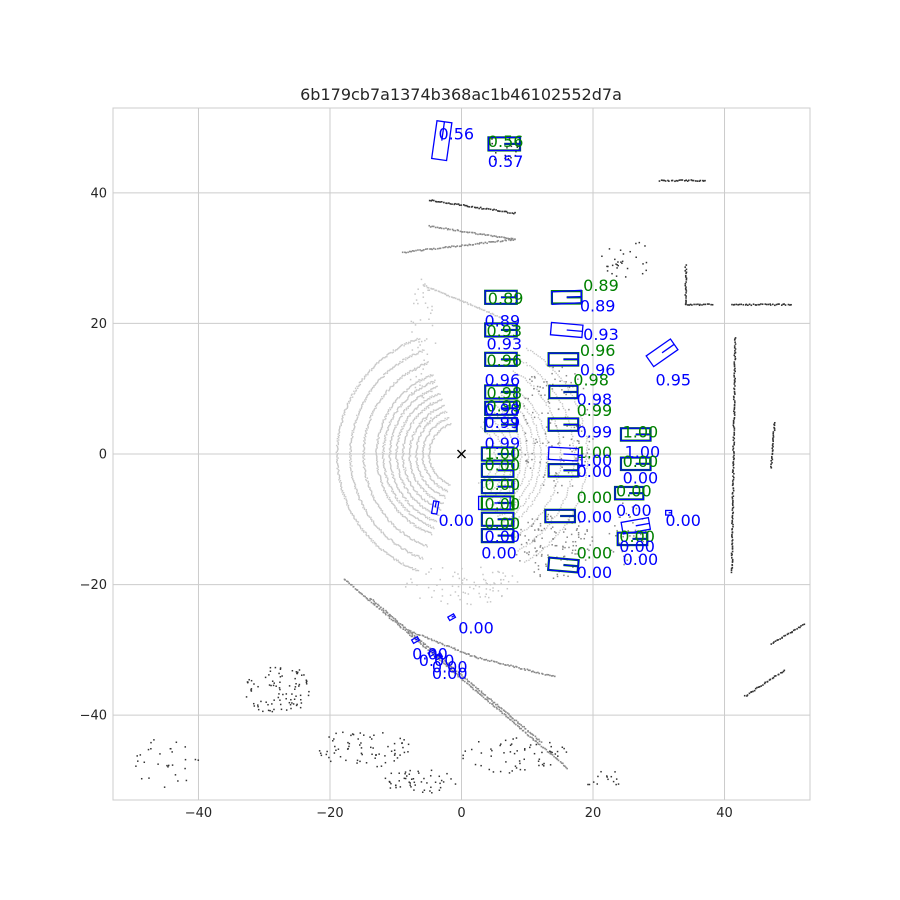 This screenshot has width=900, height=900. Describe the element at coordinates (636, 525) in the screenshot. I see `pred-box` at that location.